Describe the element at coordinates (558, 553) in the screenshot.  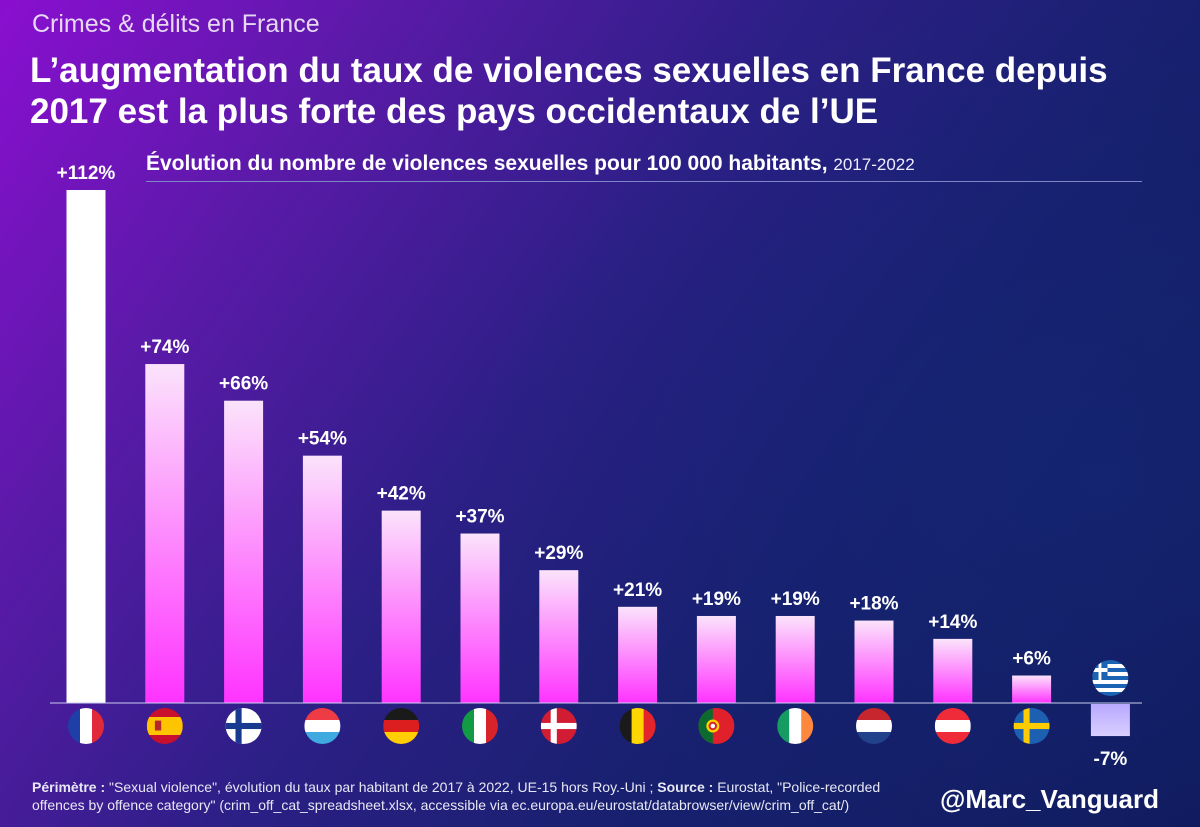
I see `value-label-danemark: +29%` at that location.